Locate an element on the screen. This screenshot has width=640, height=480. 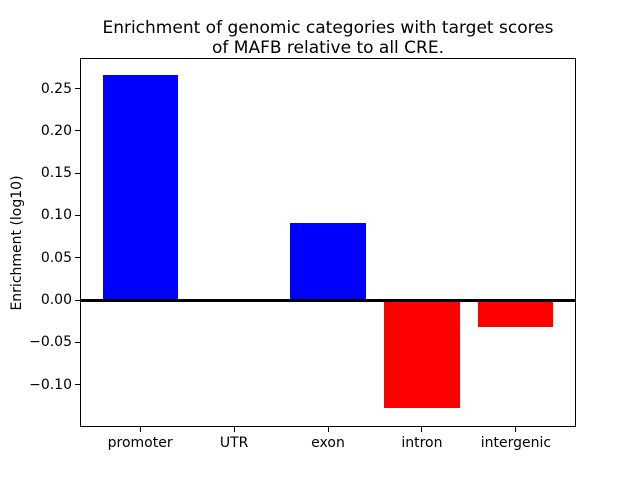
y-tick-label: 0.15 is located at coordinates (56, 173).